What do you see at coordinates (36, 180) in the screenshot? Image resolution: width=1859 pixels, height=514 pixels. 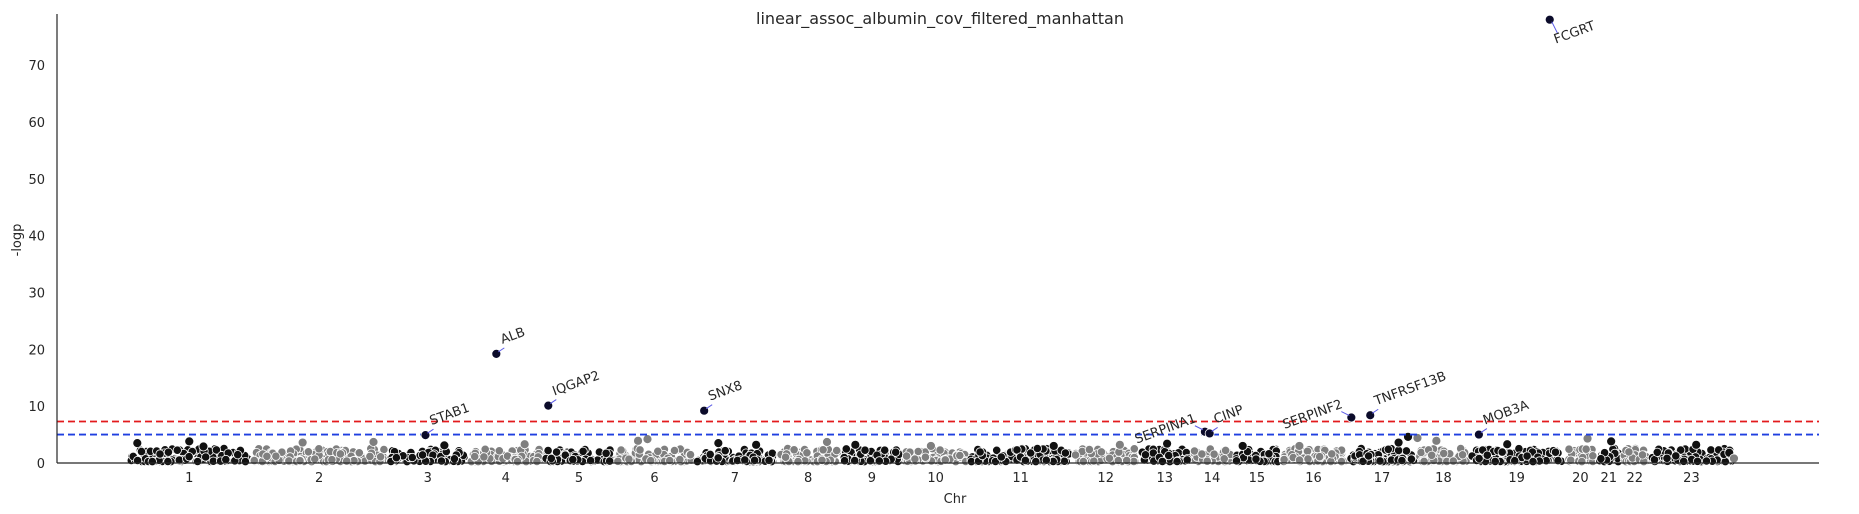 I see `y-tick-label: 50` at bounding box center [36, 180].